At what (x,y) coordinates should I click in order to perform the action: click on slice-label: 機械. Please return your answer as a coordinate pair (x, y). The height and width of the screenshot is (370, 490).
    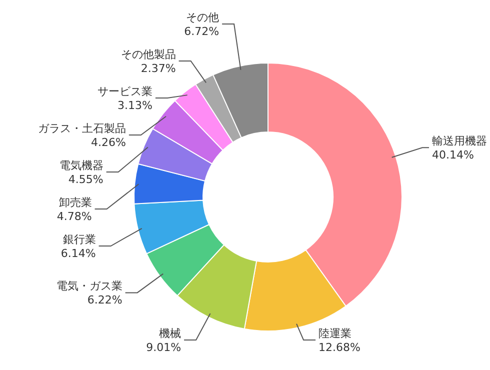
    Looking at the image, I should click on (170, 333).